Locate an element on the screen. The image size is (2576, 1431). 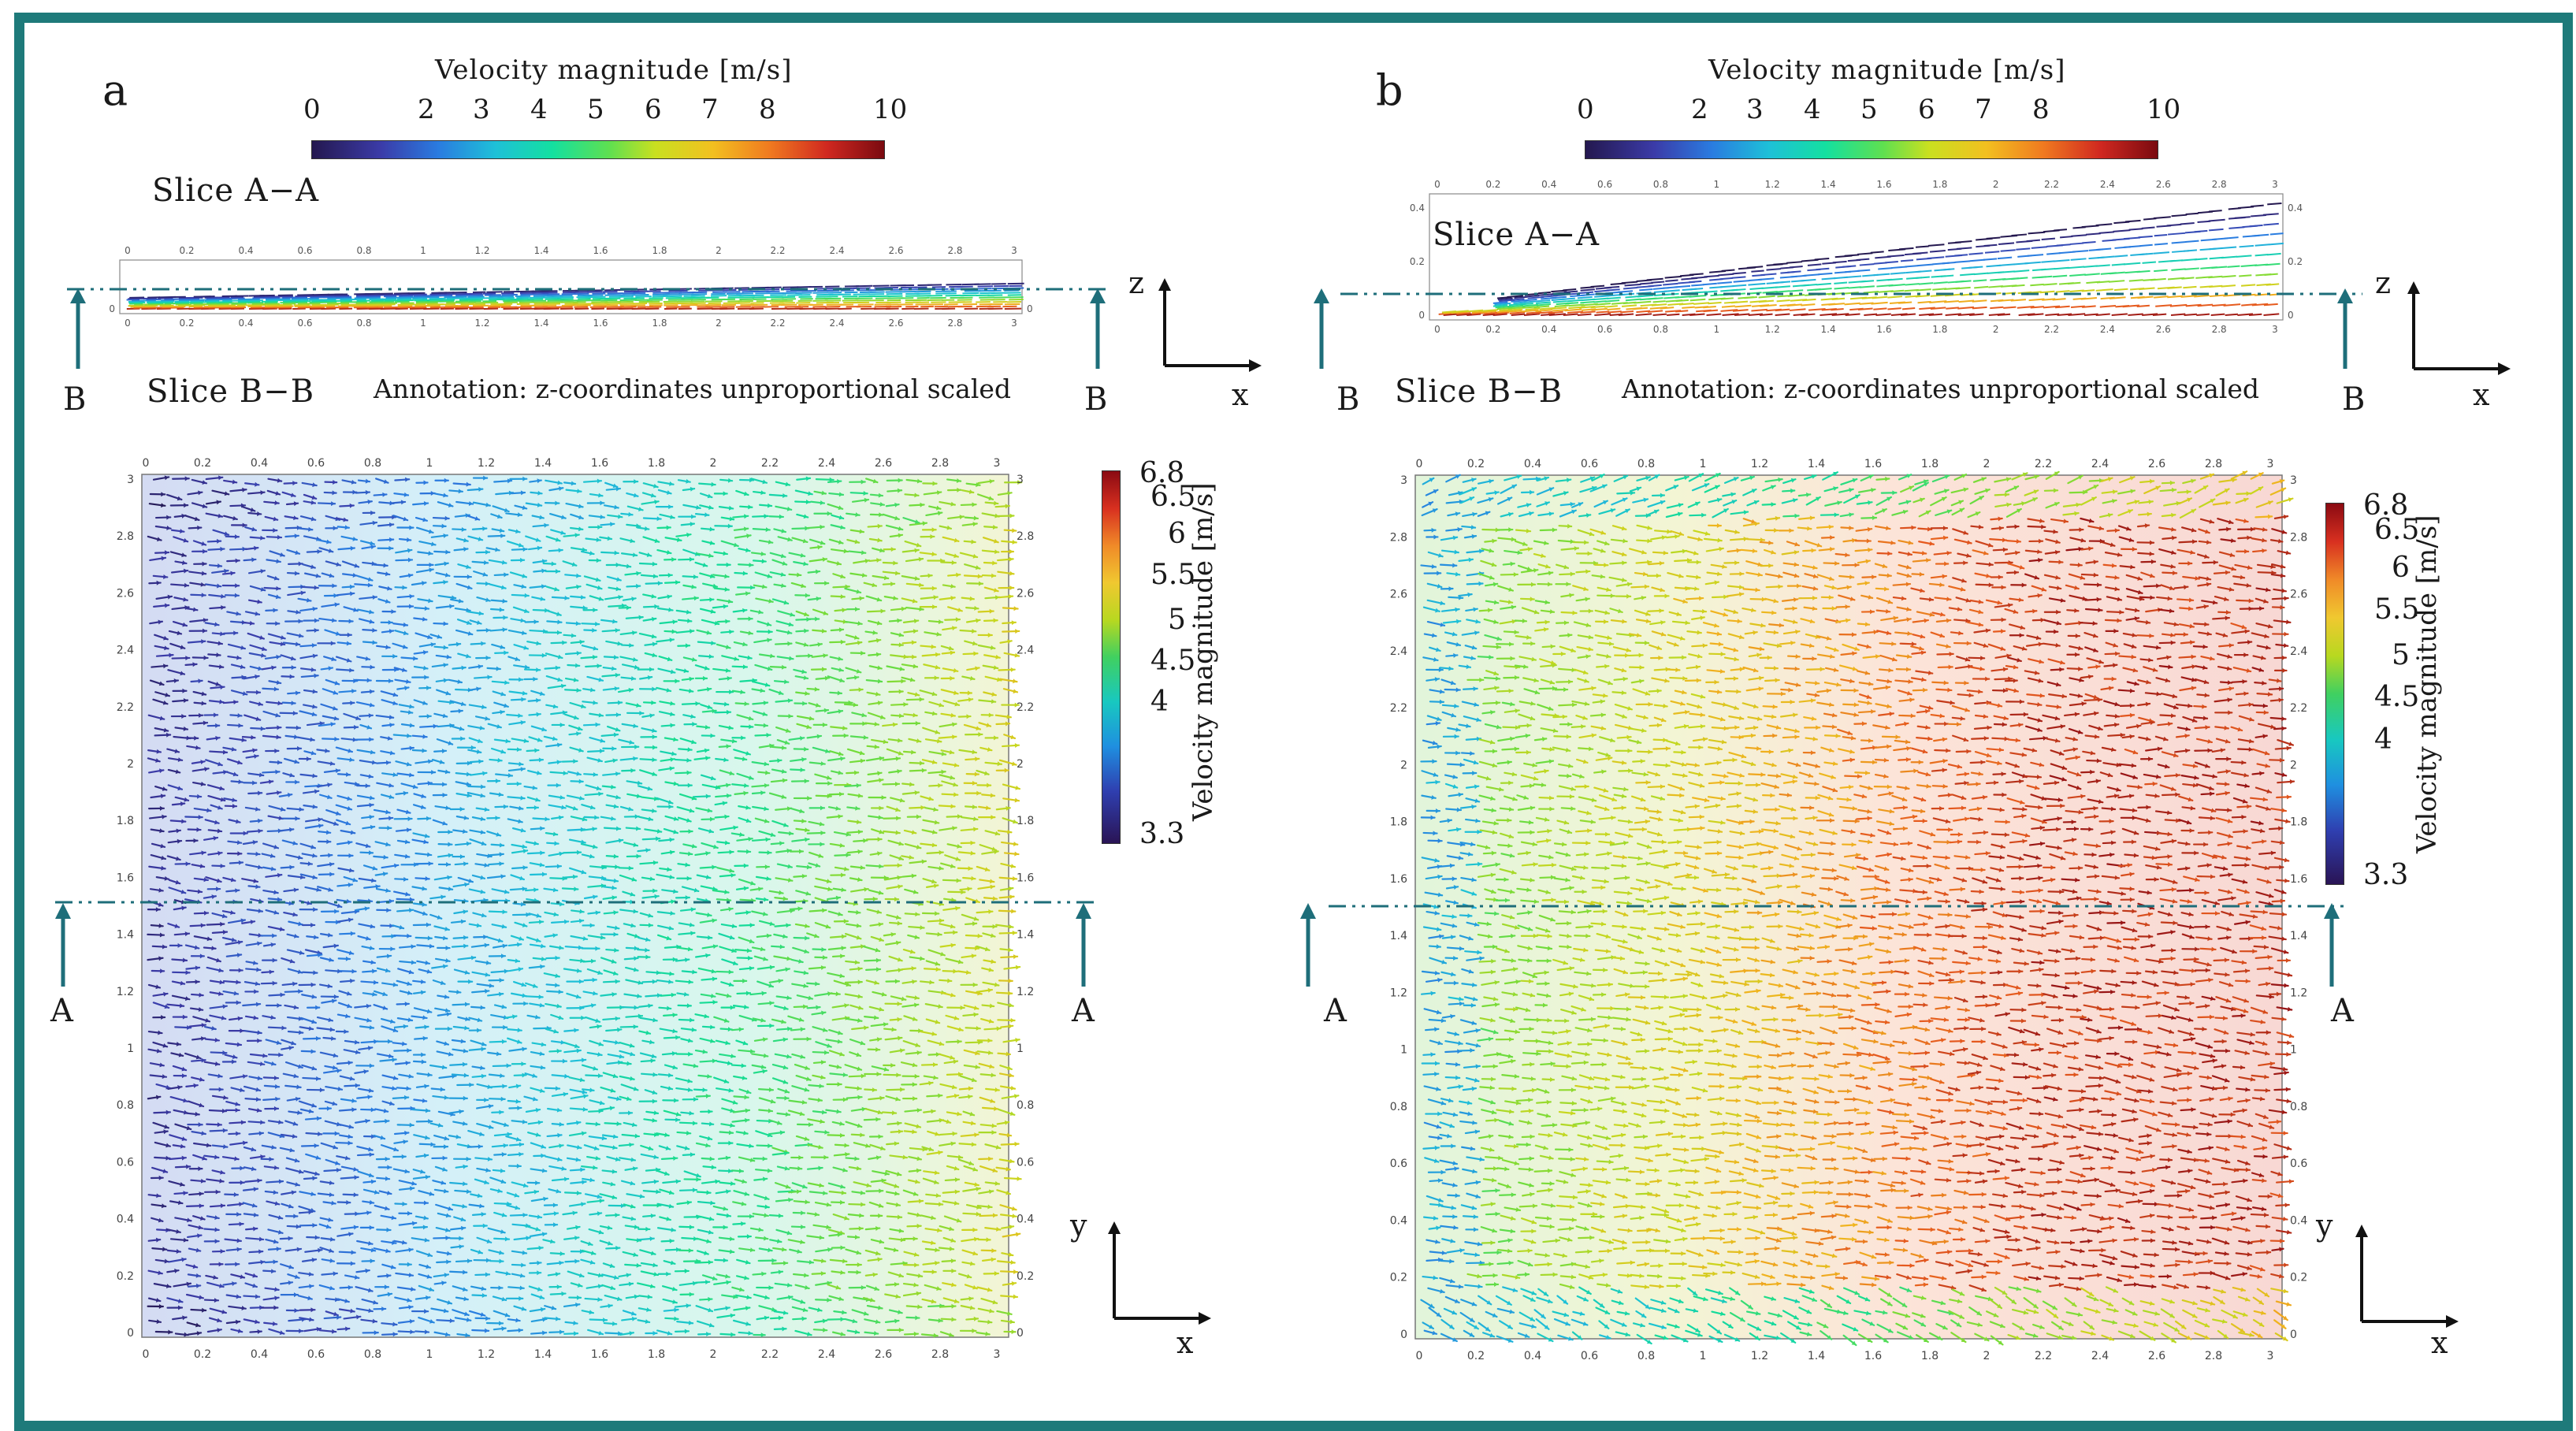
vcolorbar-tick-label: 6.8 is located at coordinates (1162, 473).